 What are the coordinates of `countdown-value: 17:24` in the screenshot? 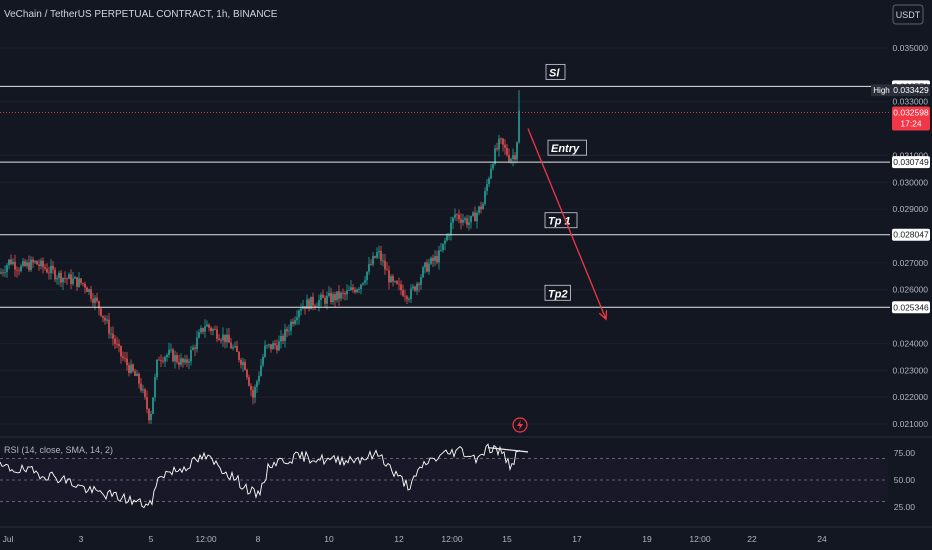 It's located at (911, 124).